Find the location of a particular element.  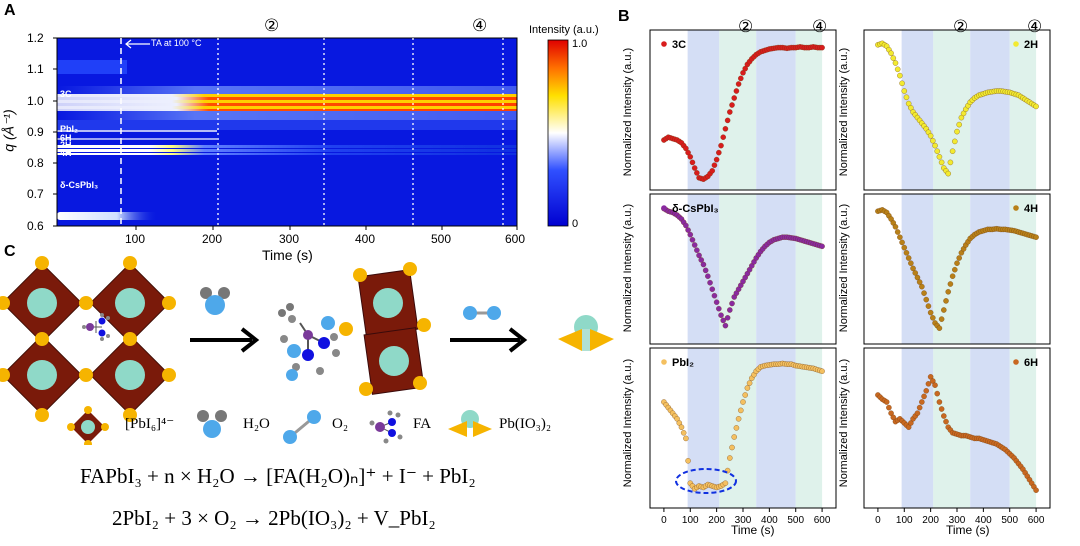

b-stage-4-right: ④ is located at coordinates (1035, 26).